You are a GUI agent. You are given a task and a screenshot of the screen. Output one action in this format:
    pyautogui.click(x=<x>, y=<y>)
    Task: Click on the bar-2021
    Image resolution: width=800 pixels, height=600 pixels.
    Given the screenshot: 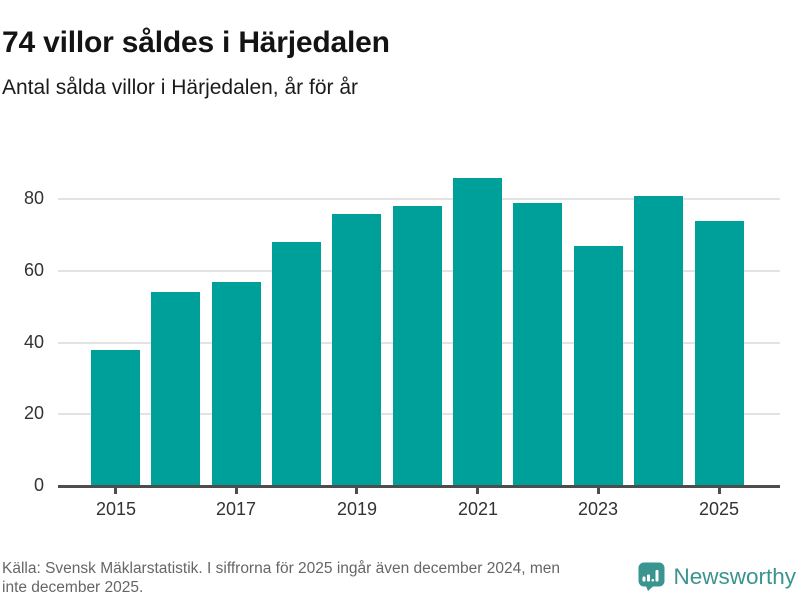 What is the action you would take?
    pyautogui.click(x=477, y=332)
    